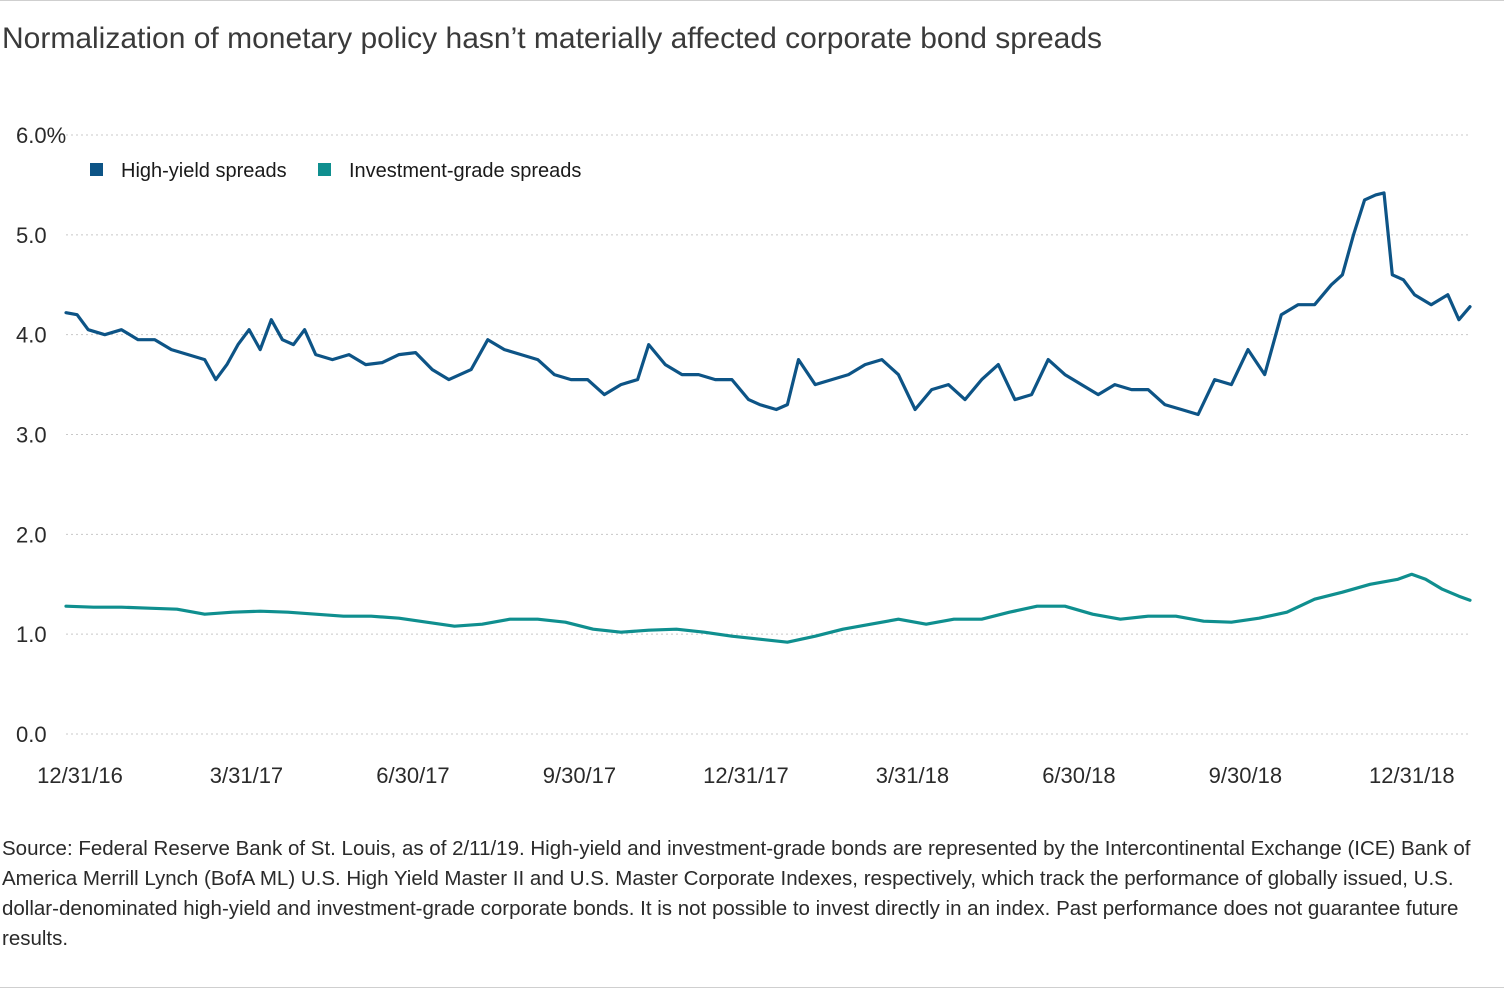 The width and height of the screenshot is (1504, 990). I want to click on legend-label-high-yield: High-yield spreads, so click(204, 171).